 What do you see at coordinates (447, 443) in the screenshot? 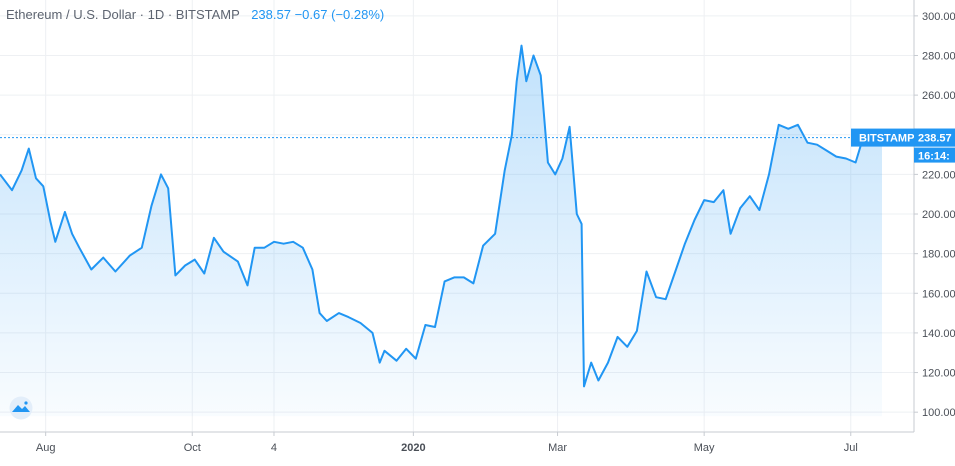
I see `time-axis: Aug Oct 4 2020 Mar May Jul` at bounding box center [447, 443].